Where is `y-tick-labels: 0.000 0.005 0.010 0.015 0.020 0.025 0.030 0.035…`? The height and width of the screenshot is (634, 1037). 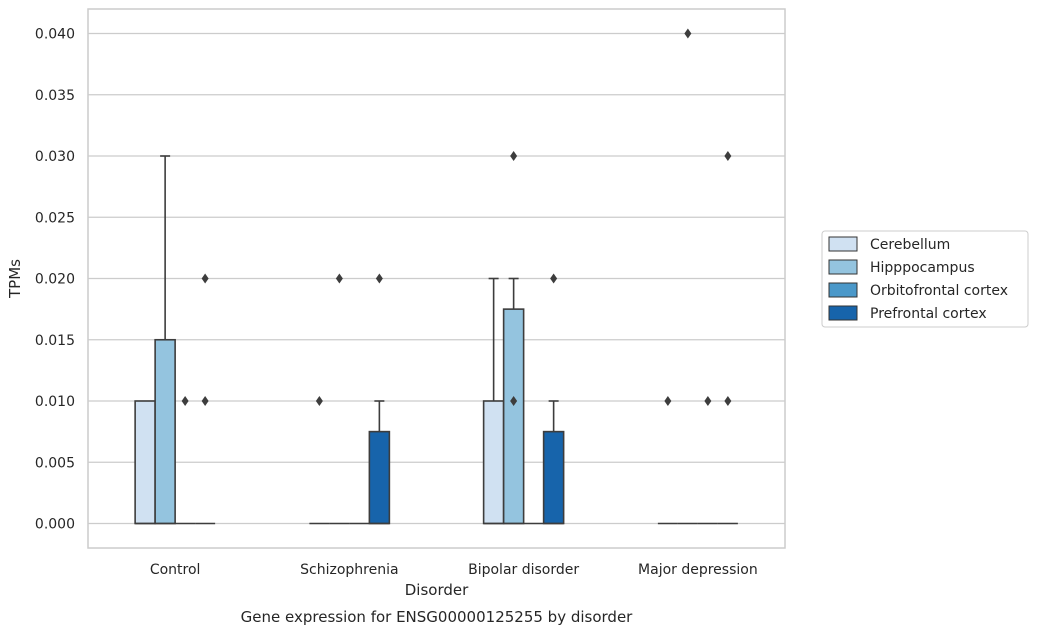 y-tick-labels: 0.000 0.005 0.010 0.015 0.020 0.025 0.030 0.035… is located at coordinates (55, 280).